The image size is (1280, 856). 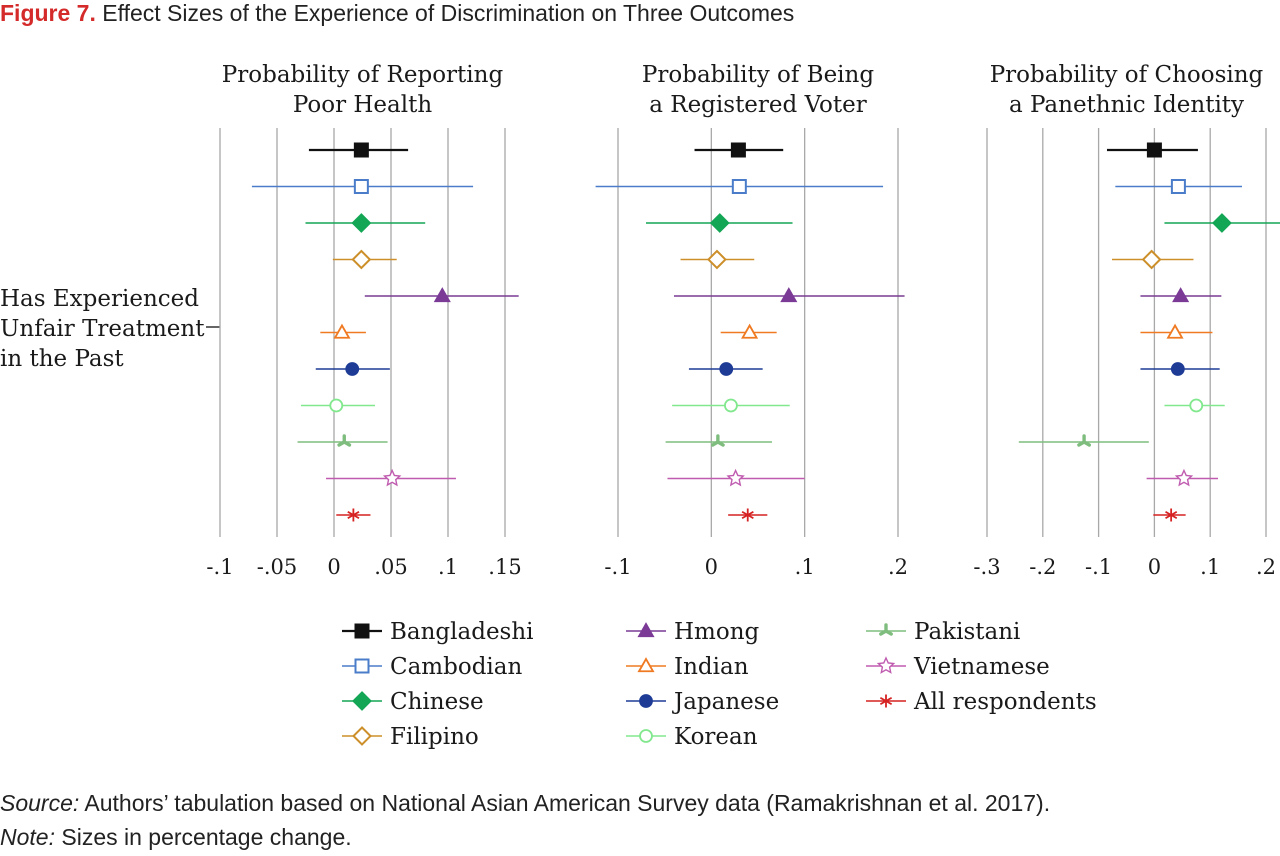 What do you see at coordinates (702, 702) in the screenshot?
I see `legend-item-japanese: Japanese` at bounding box center [702, 702].